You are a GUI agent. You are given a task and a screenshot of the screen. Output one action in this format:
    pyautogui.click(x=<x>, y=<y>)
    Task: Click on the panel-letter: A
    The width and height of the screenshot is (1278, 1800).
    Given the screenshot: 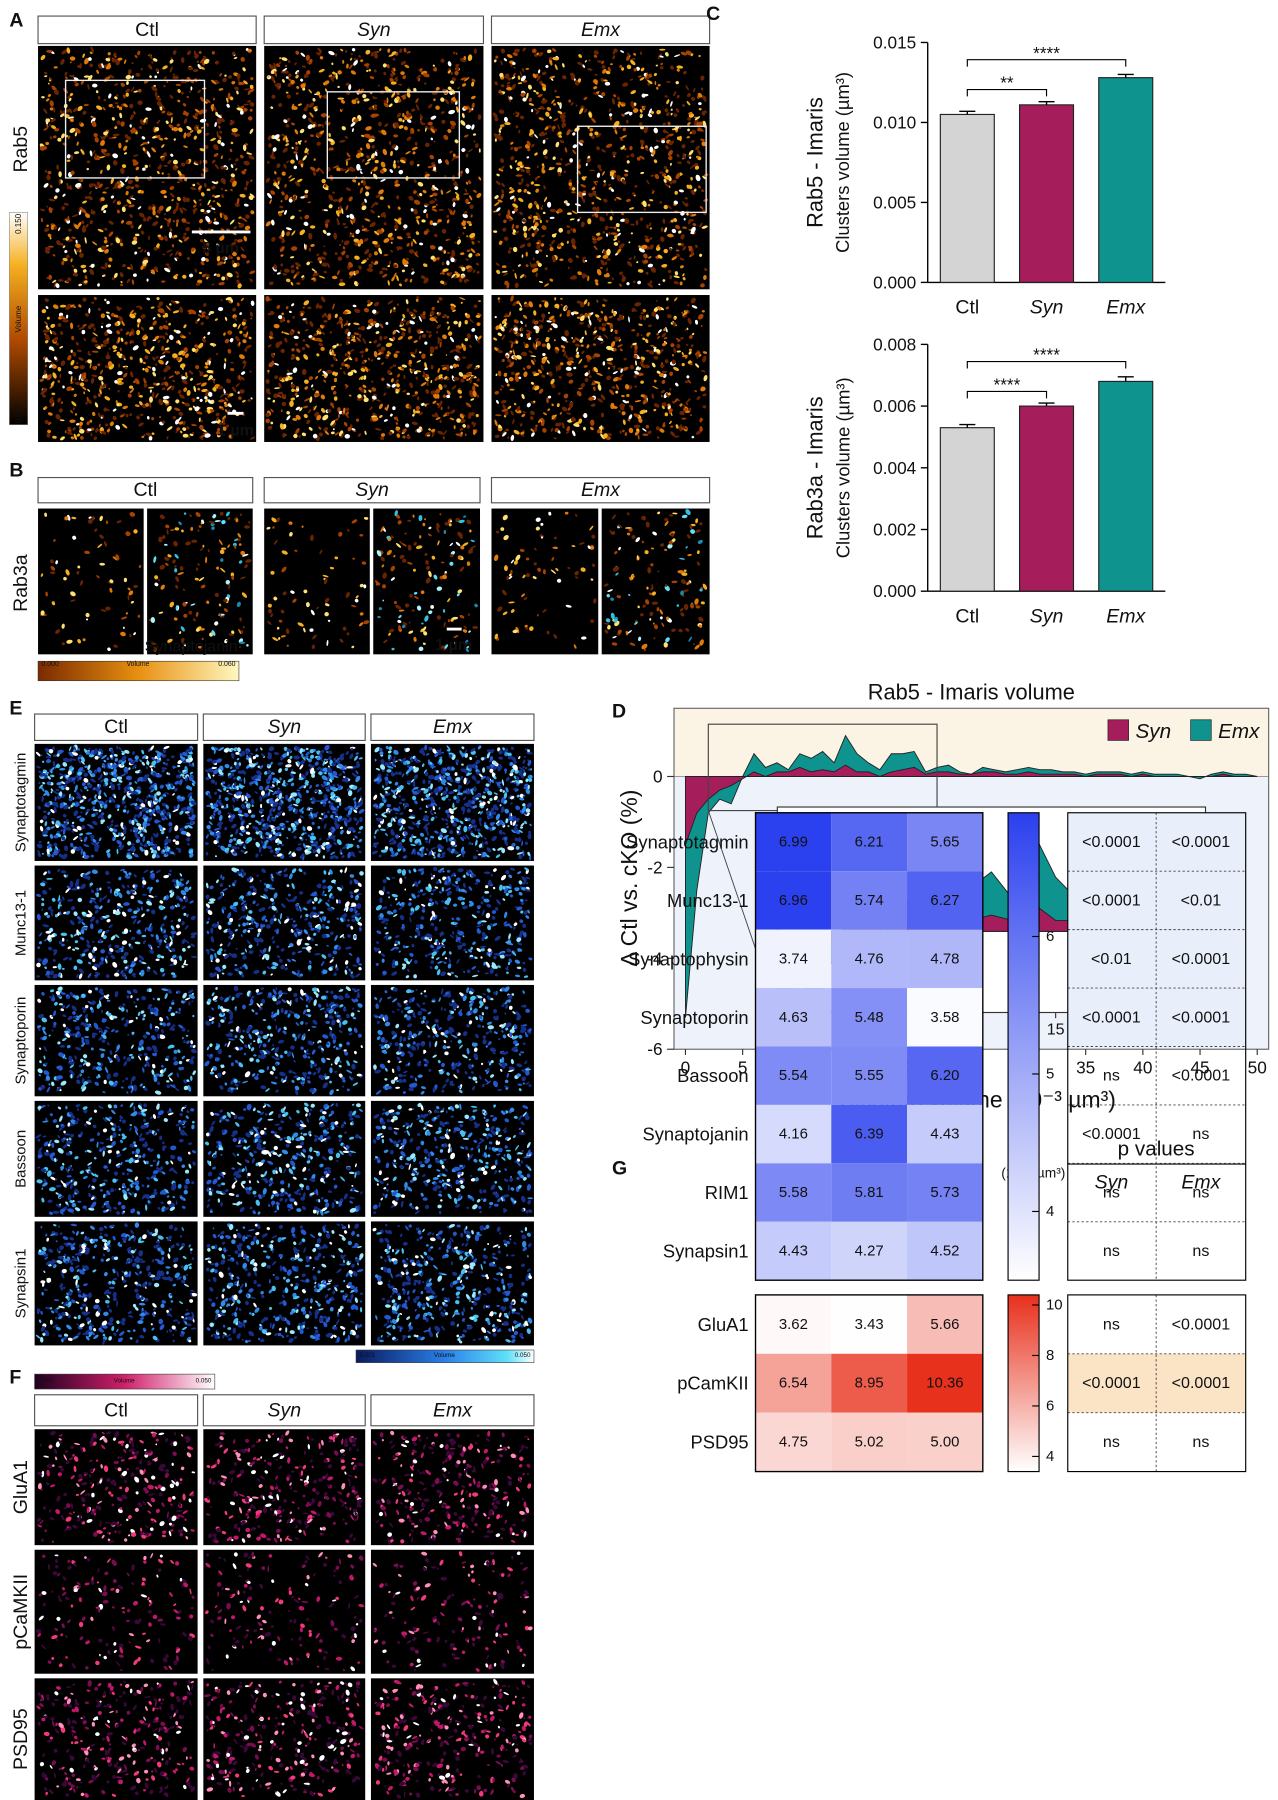 What is the action you would take?
    pyautogui.click(x=16, y=21)
    